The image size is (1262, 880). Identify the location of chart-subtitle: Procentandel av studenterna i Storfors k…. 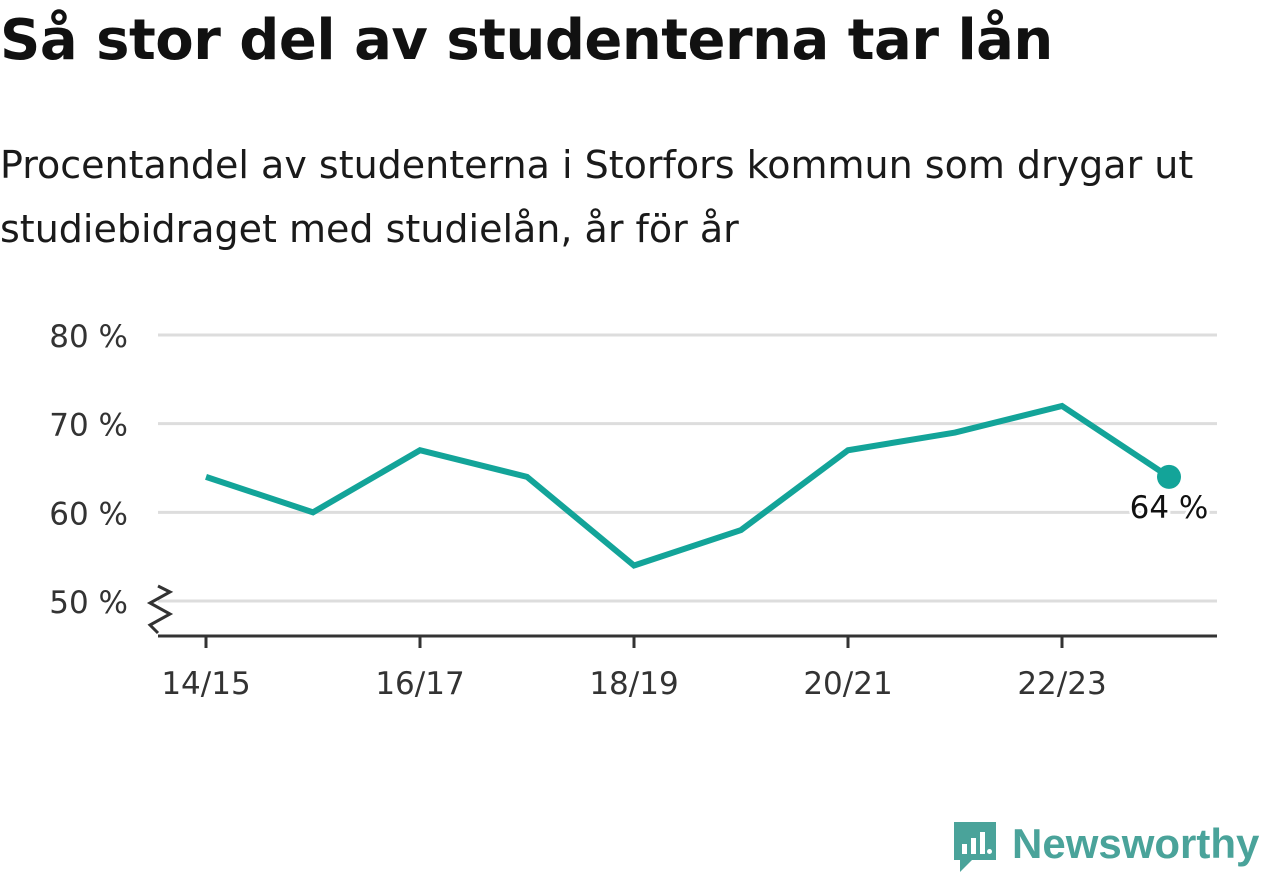
(597, 197).